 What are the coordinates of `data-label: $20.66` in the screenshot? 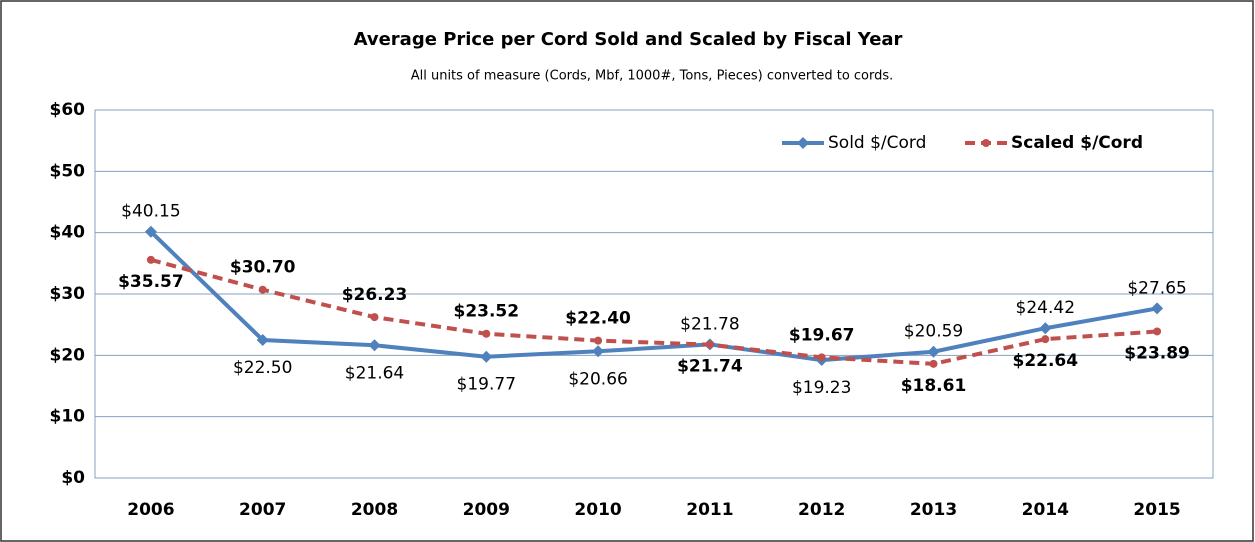 It's located at (597, 379).